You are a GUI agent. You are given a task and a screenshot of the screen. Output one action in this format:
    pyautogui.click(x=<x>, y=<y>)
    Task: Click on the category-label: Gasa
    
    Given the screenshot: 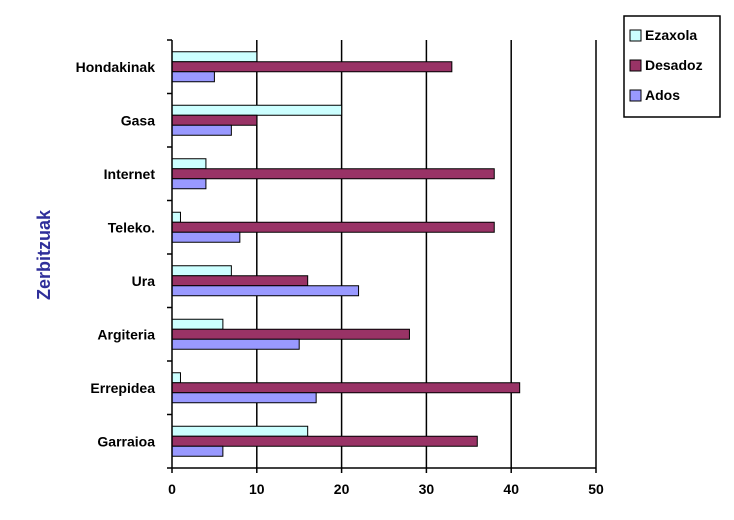 What is the action you would take?
    pyautogui.click(x=138, y=120)
    